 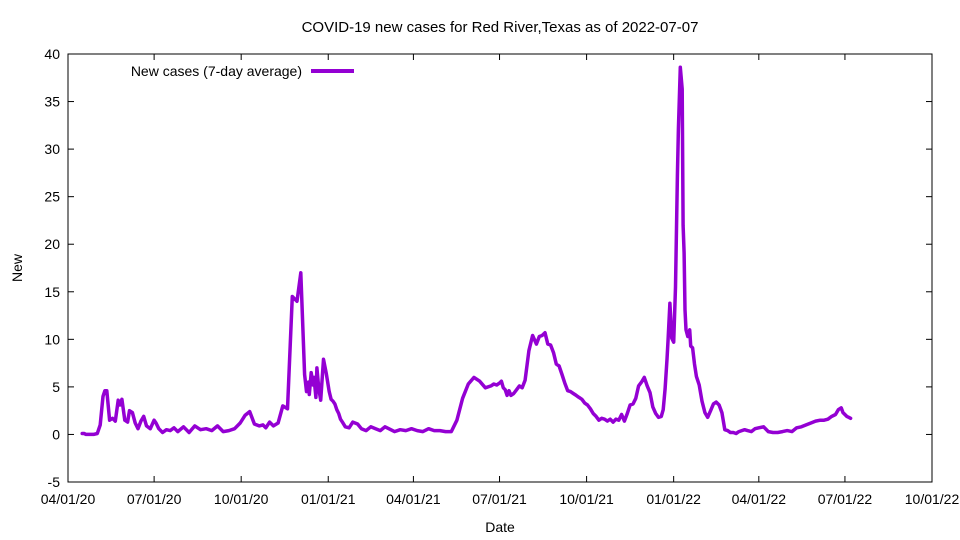 I want to click on x-tick-label: 01/01/22, so click(x=673, y=499).